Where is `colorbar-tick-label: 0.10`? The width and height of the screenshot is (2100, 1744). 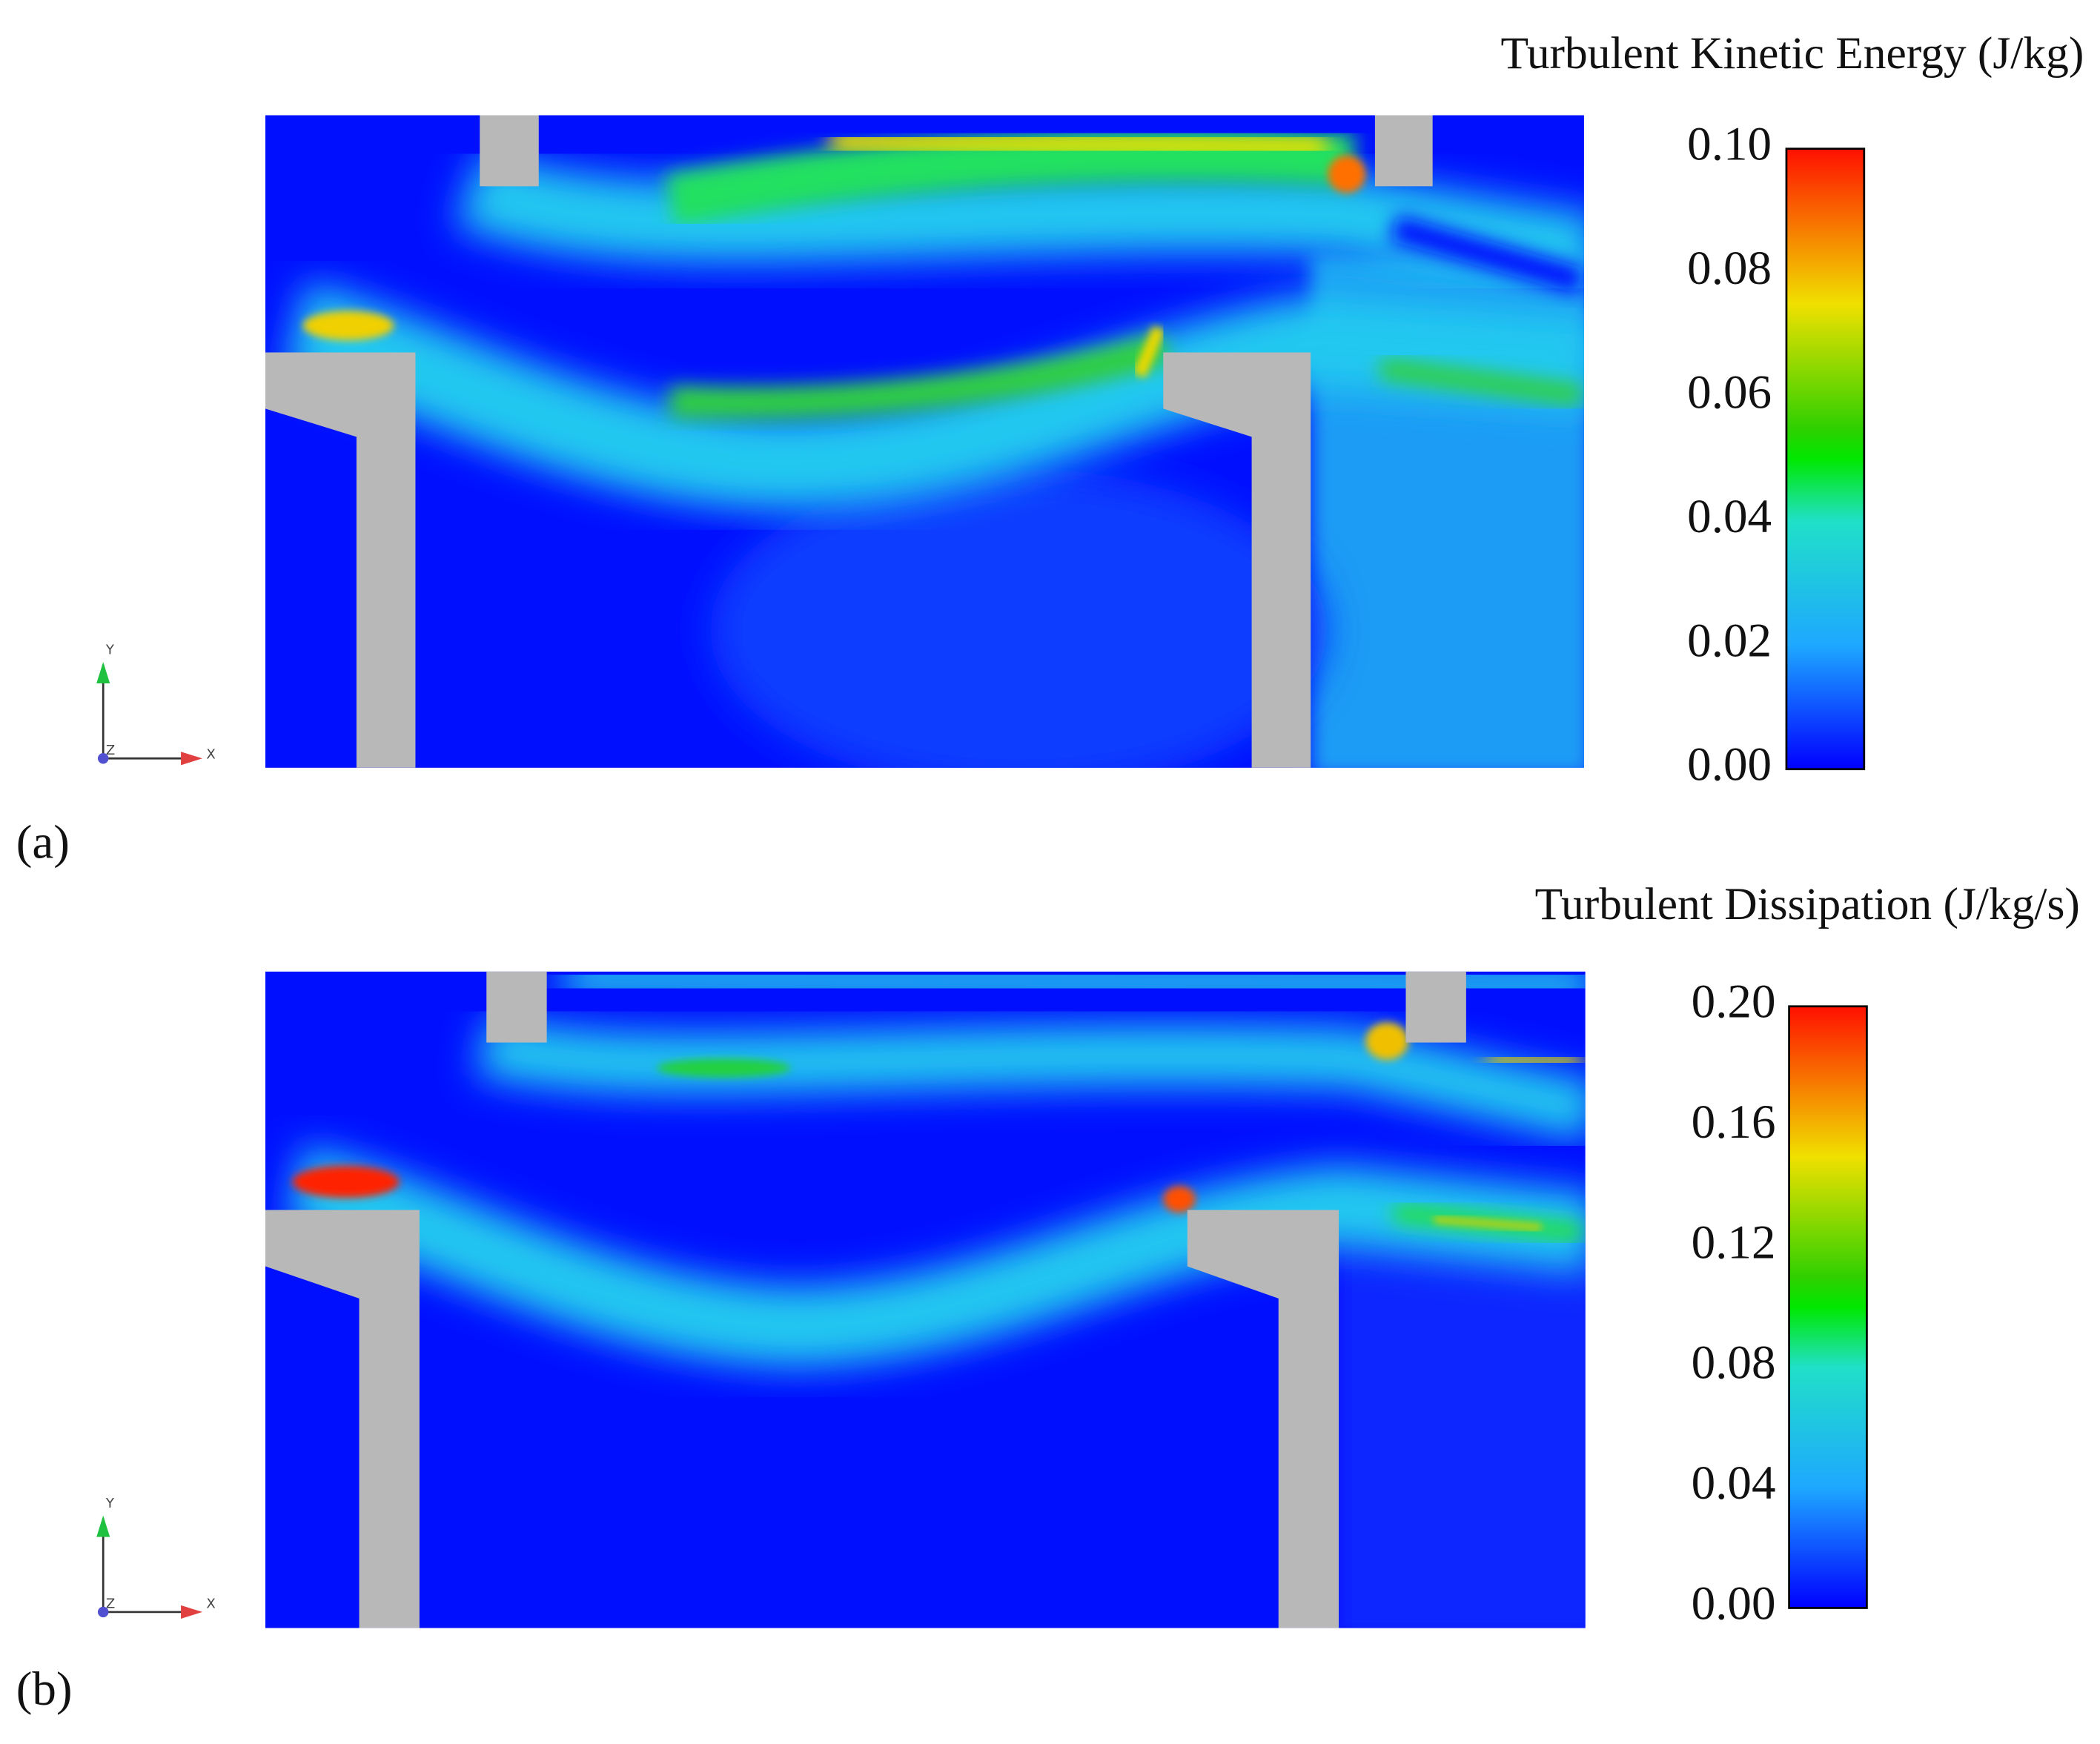
colorbar-tick-label: 0.10 is located at coordinates (1729, 144).